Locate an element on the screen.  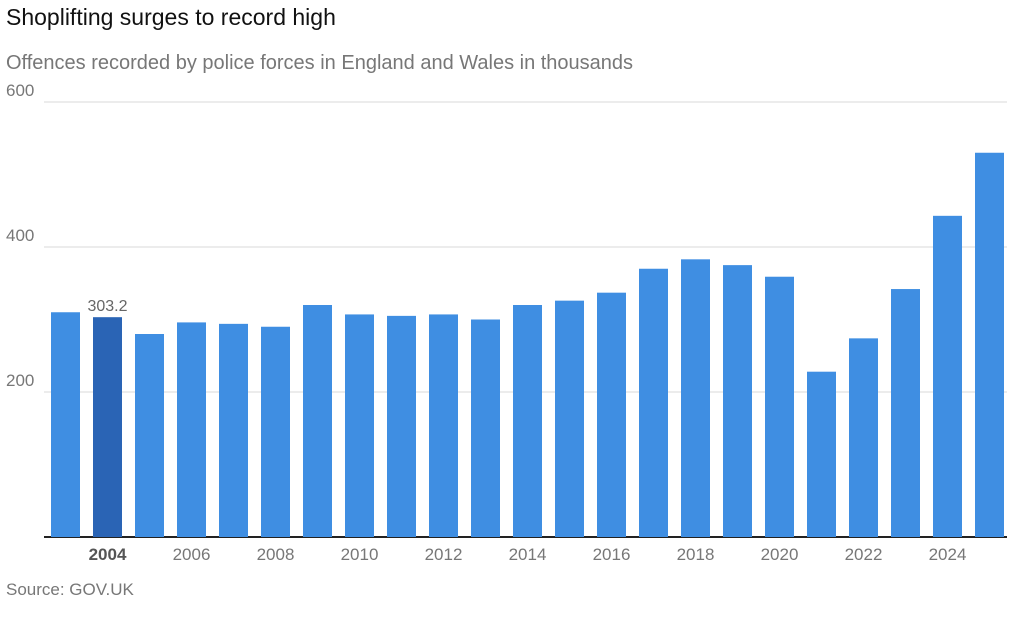
chart-title: Shoplifting surges to record high is located at coordinates (171, 17).